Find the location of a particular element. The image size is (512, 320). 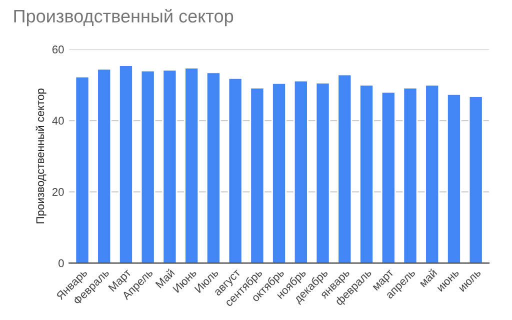

y-tick-label: 40 is located at coordinates (58, 120).